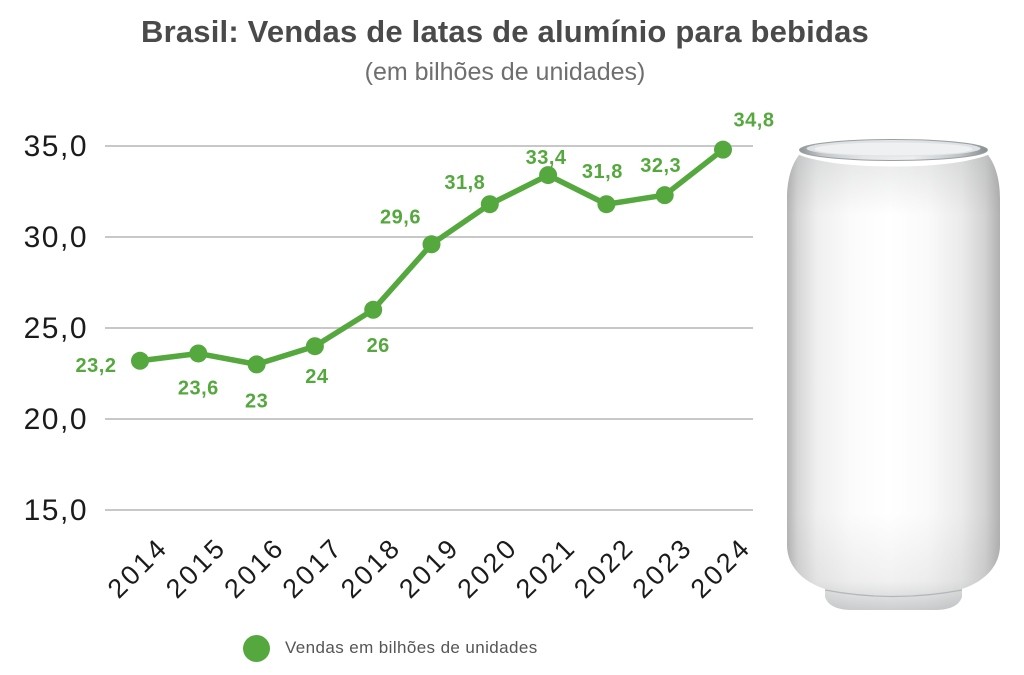 The width and height of the screenshot is (1024, 675). I want to click on chart-subtitle: (em bilhões de unidades), so click(505, 72).